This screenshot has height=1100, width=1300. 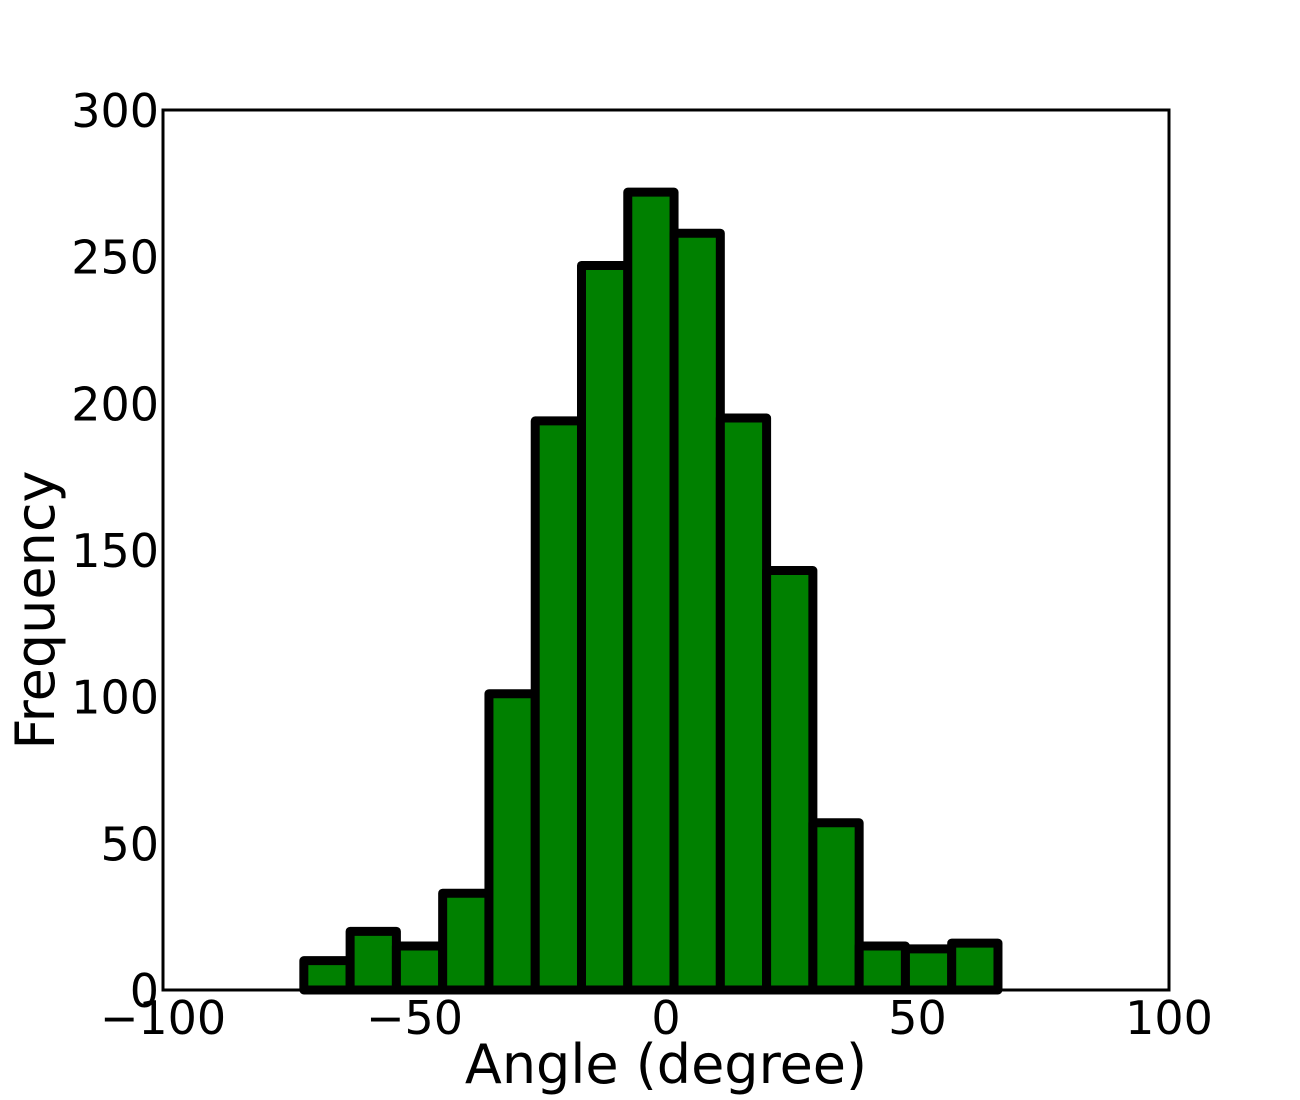 What do you see at coordinates (115, 698) in the screenshot?
I see `y-tick-label: 100` at bounding box center [115, 698].